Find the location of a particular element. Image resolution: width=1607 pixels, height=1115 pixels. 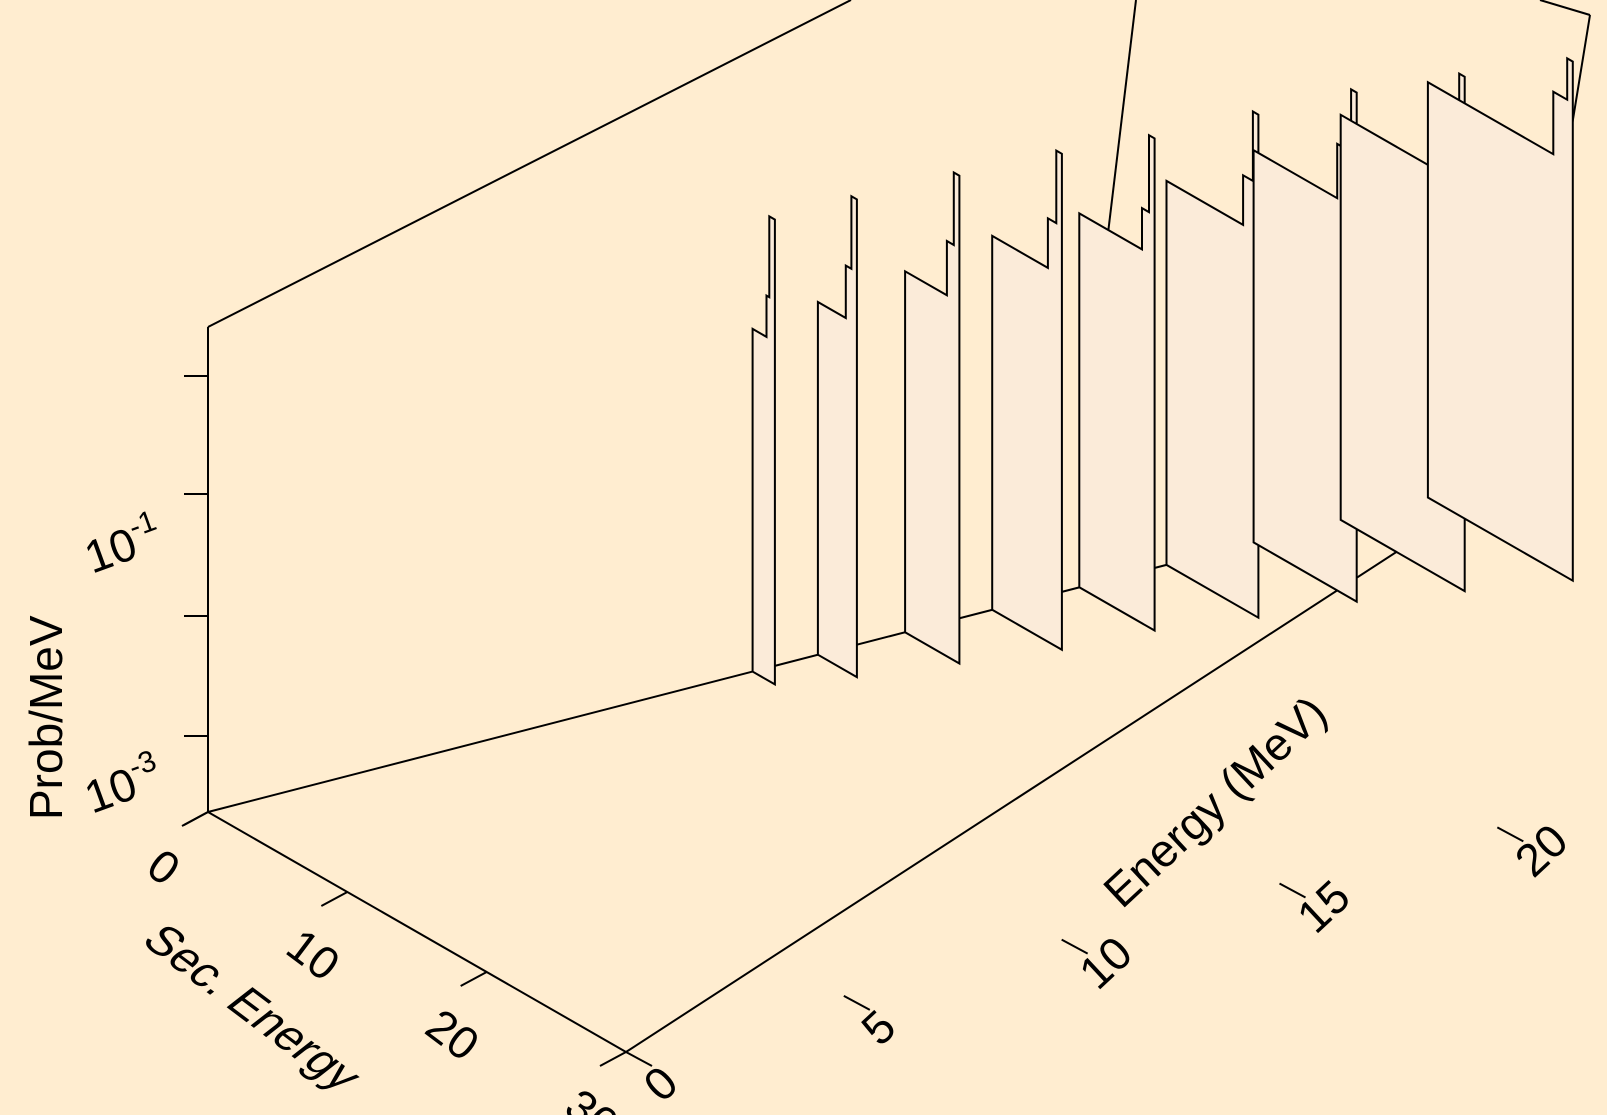

energy-tick-label: 20 is located at coordinates (1541, 850).